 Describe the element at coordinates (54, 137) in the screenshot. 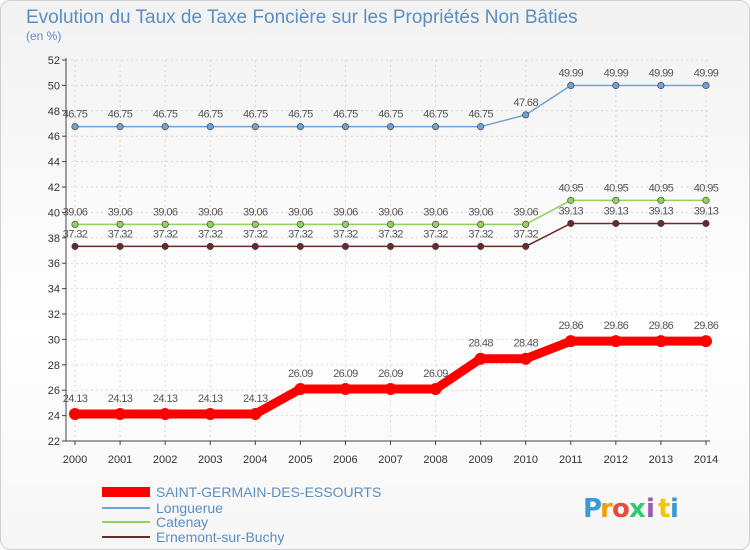

I see `y-tick-label: 46` at that location.